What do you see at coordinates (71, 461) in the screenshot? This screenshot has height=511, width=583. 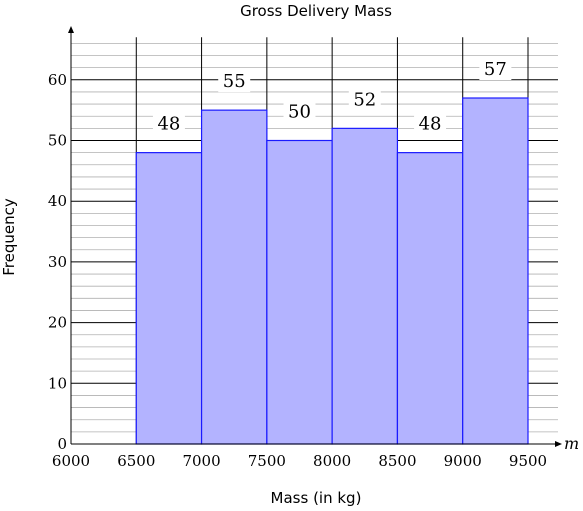 I see `x-tick-label: 6000` at bounding box center [71, 461].